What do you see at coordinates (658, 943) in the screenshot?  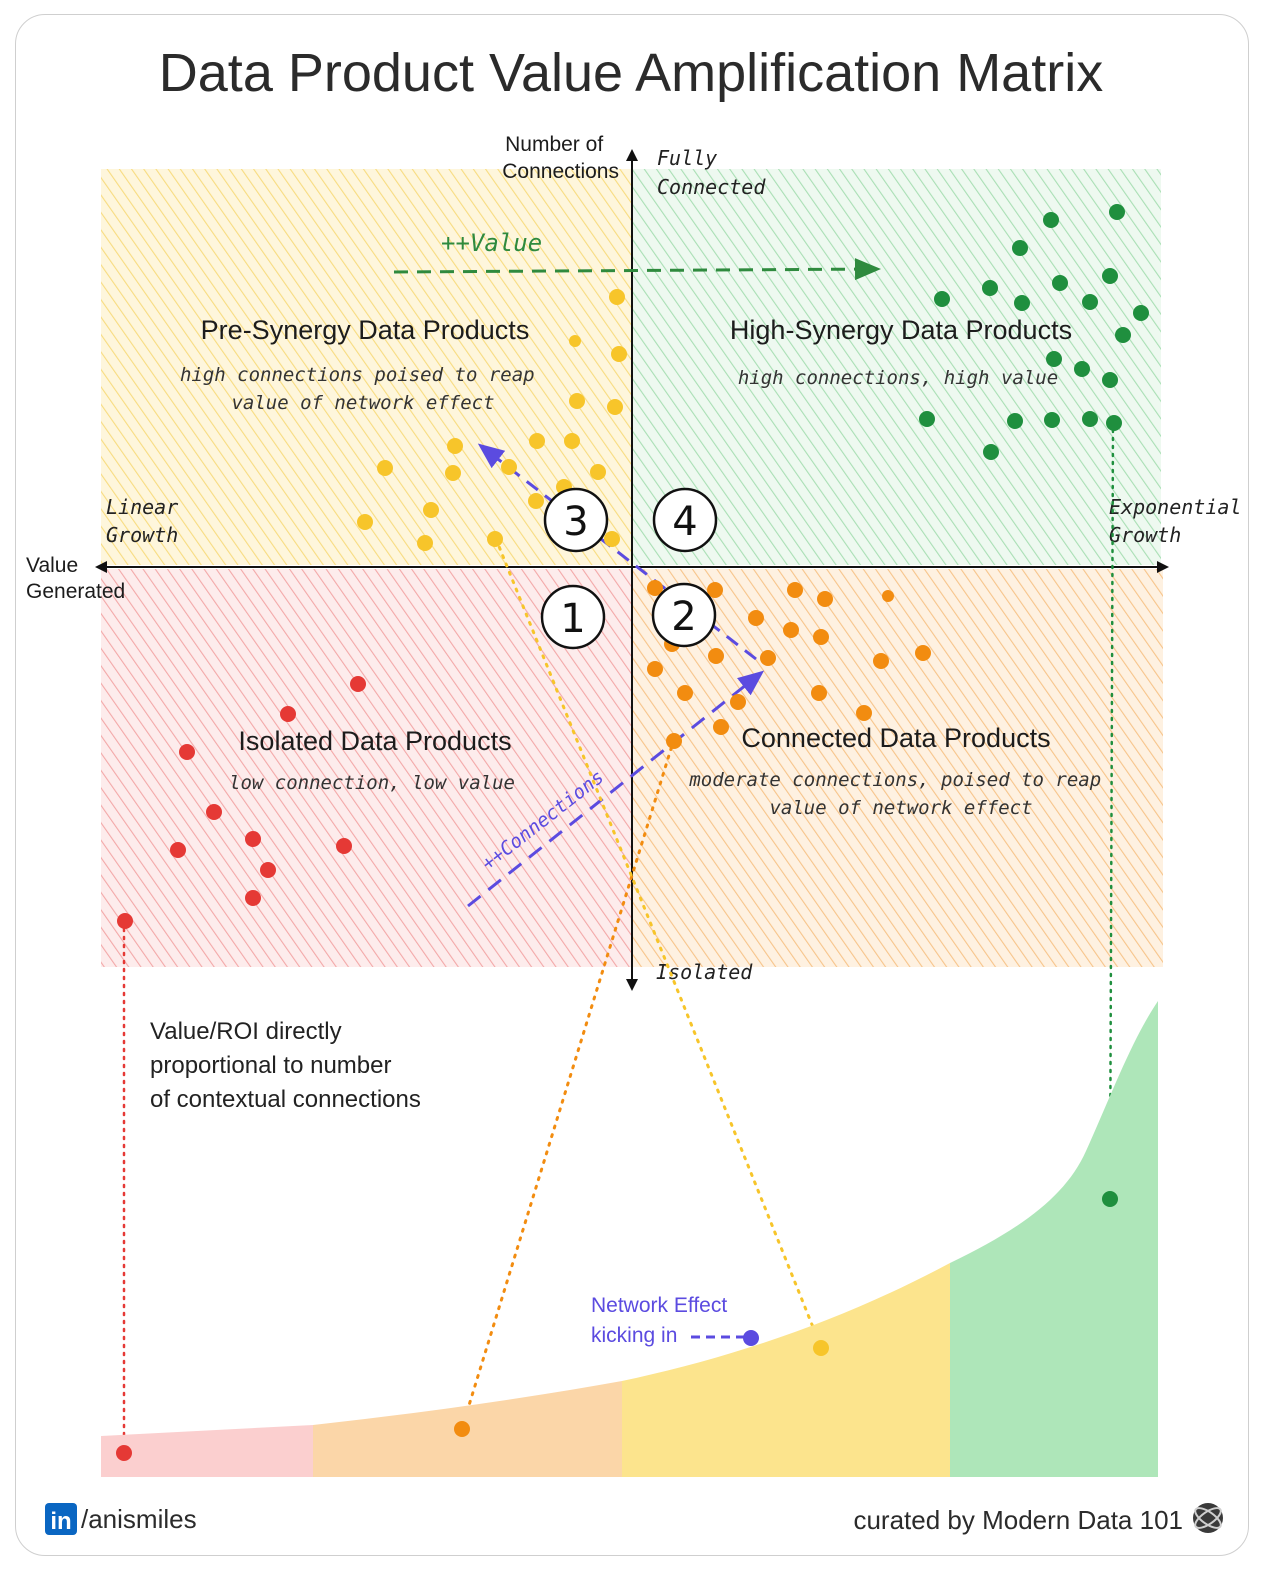 I see `connector-yellow` at bounding box center [658, 943].